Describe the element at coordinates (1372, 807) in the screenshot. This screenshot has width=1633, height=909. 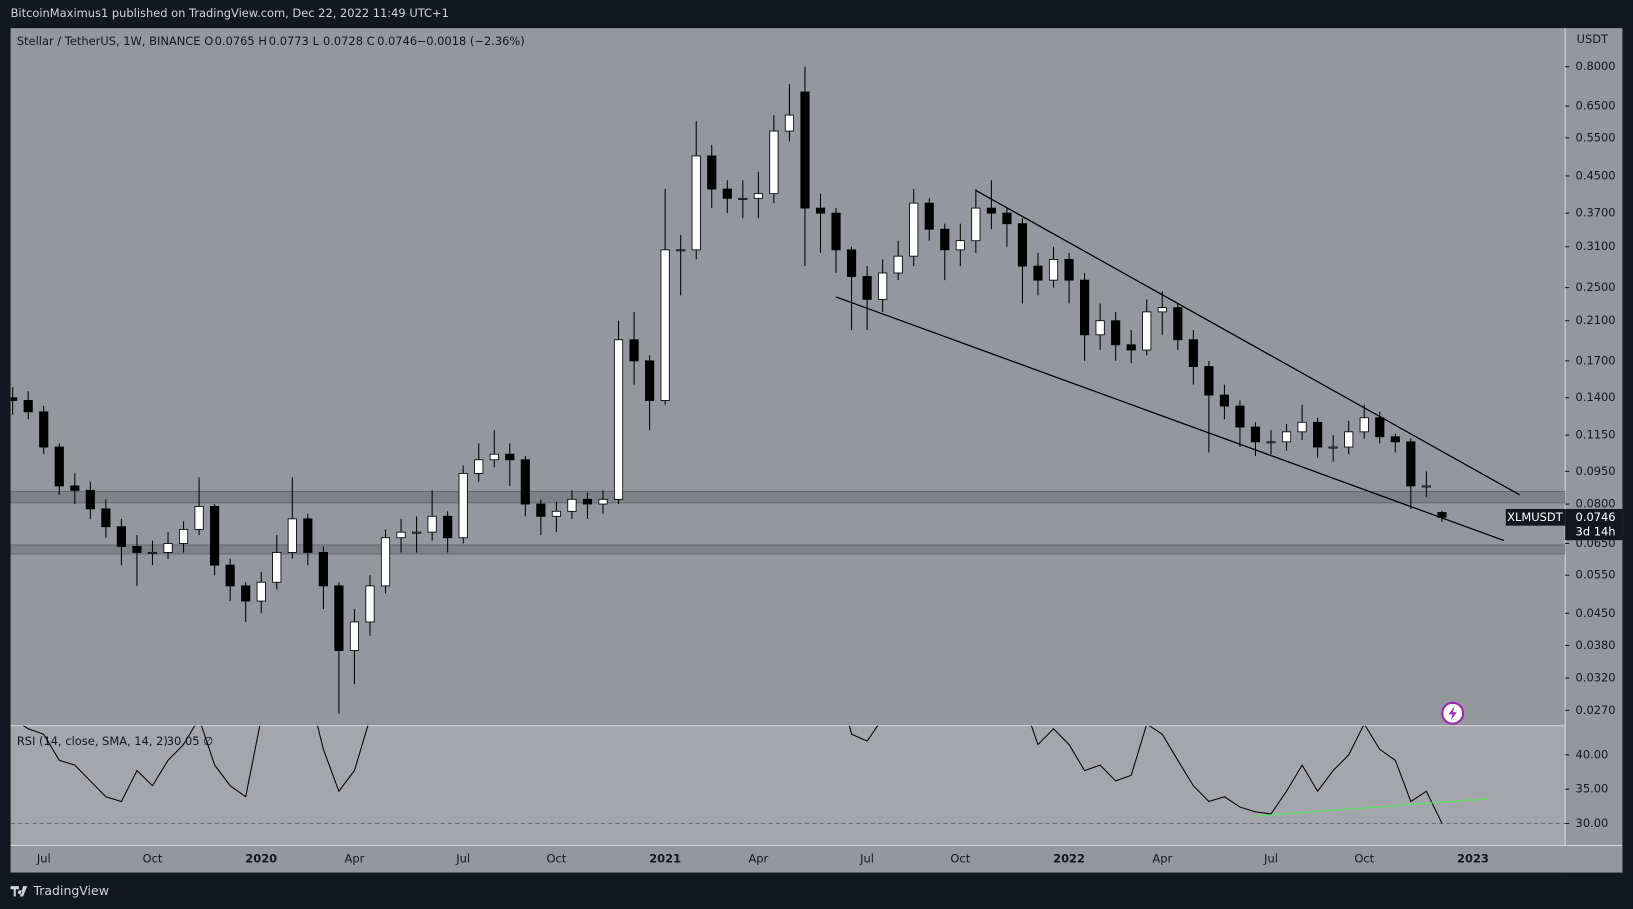
I see `rsi-divergence` at that location.